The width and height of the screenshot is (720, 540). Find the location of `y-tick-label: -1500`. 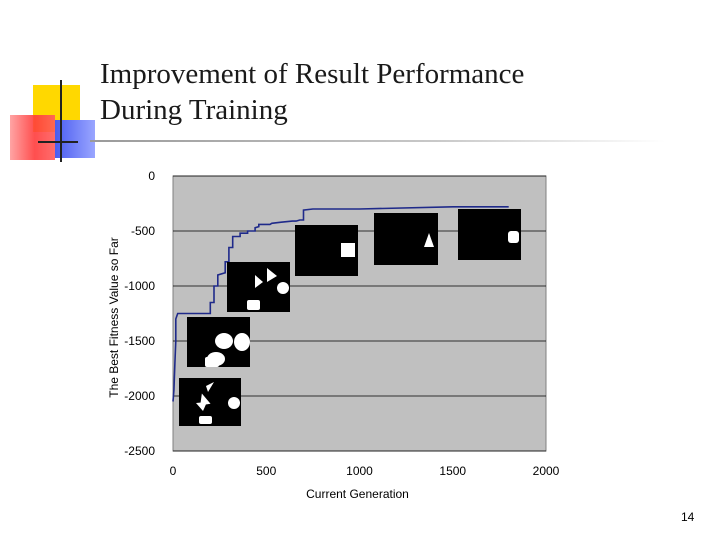

y-tick-label: -1500 is located at coordinates (139, 341).